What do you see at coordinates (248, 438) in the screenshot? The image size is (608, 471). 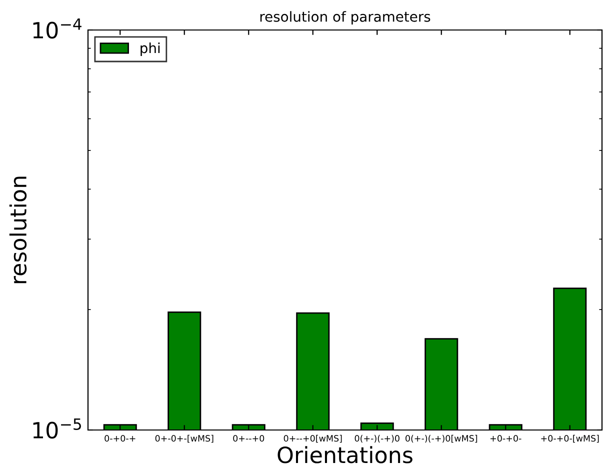 I see `x-tick-label: 0+--+0` at bounding box center [248, 438].